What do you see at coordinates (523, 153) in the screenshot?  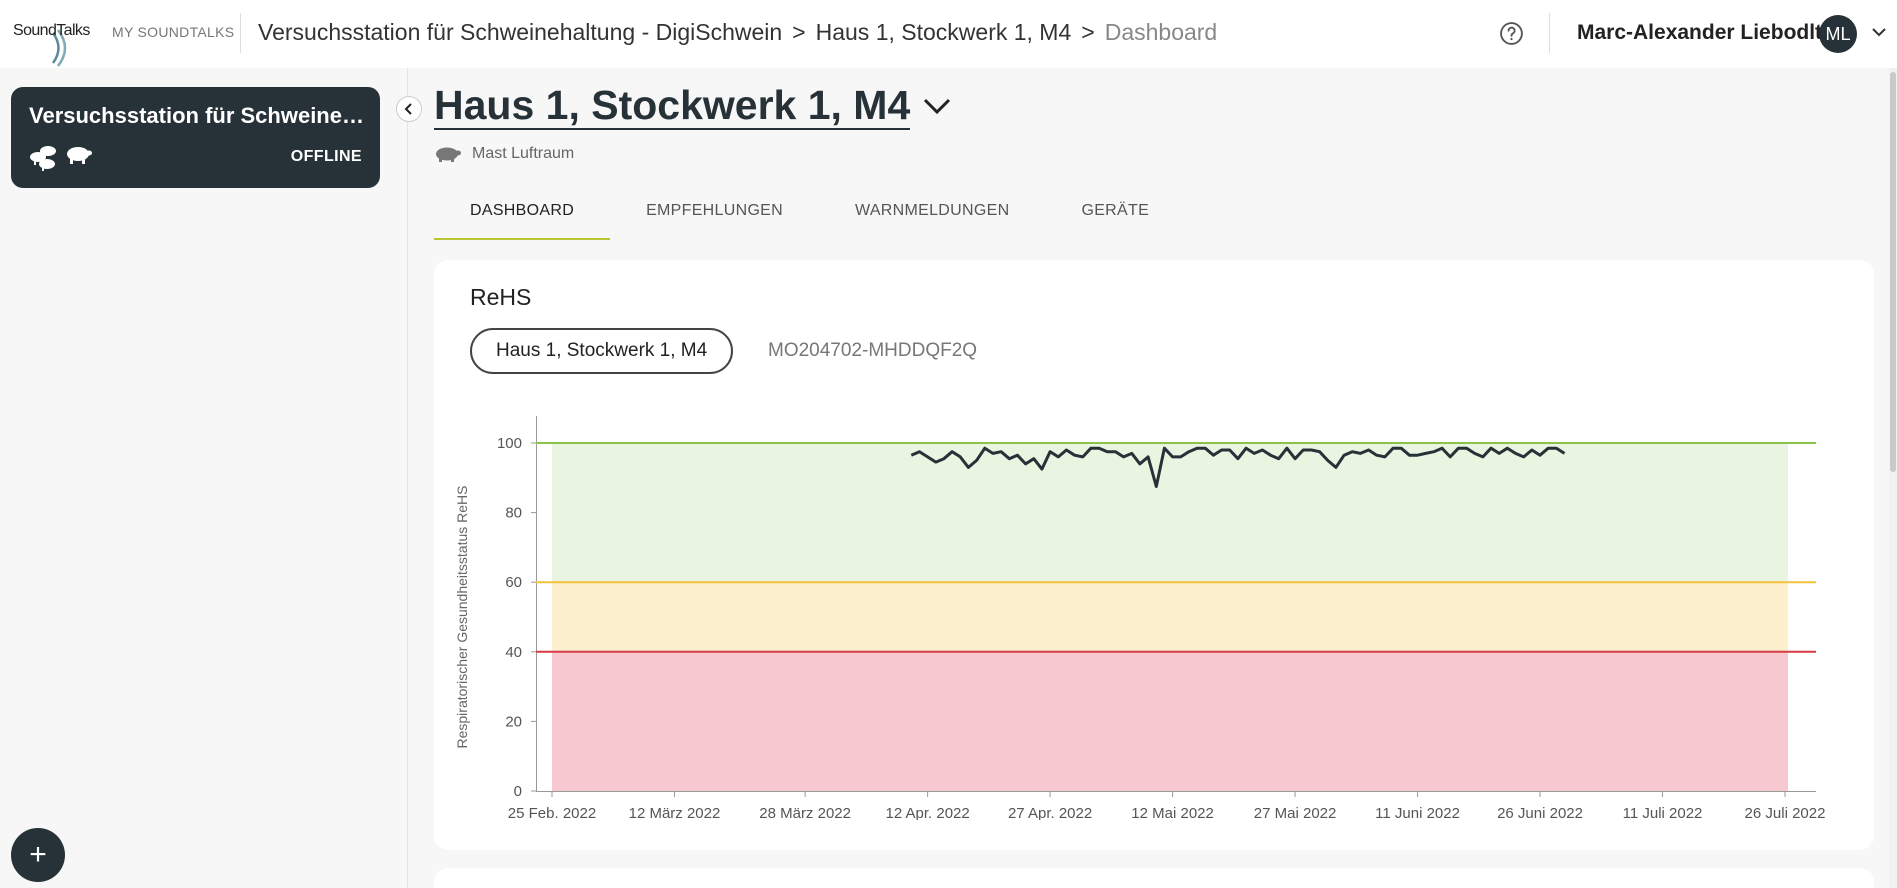 I see `unit-type-label: Mast Luftraum` at bounding box center [523, 153].